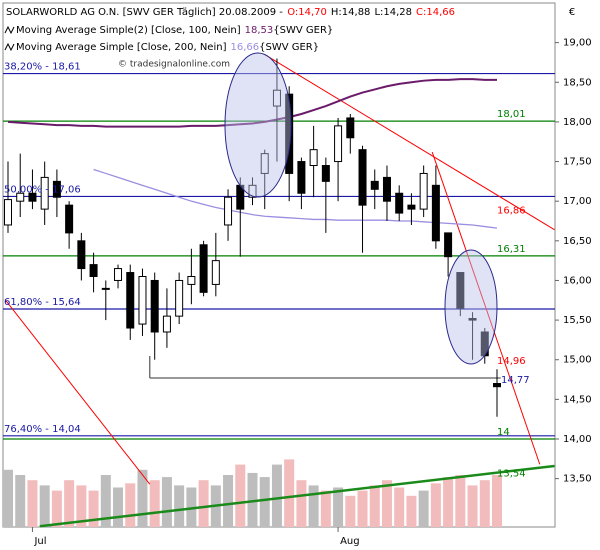  Describe the element at coordinates (577, 241) in the screenshot. I see `y-tick-label: 16,50` at that location.